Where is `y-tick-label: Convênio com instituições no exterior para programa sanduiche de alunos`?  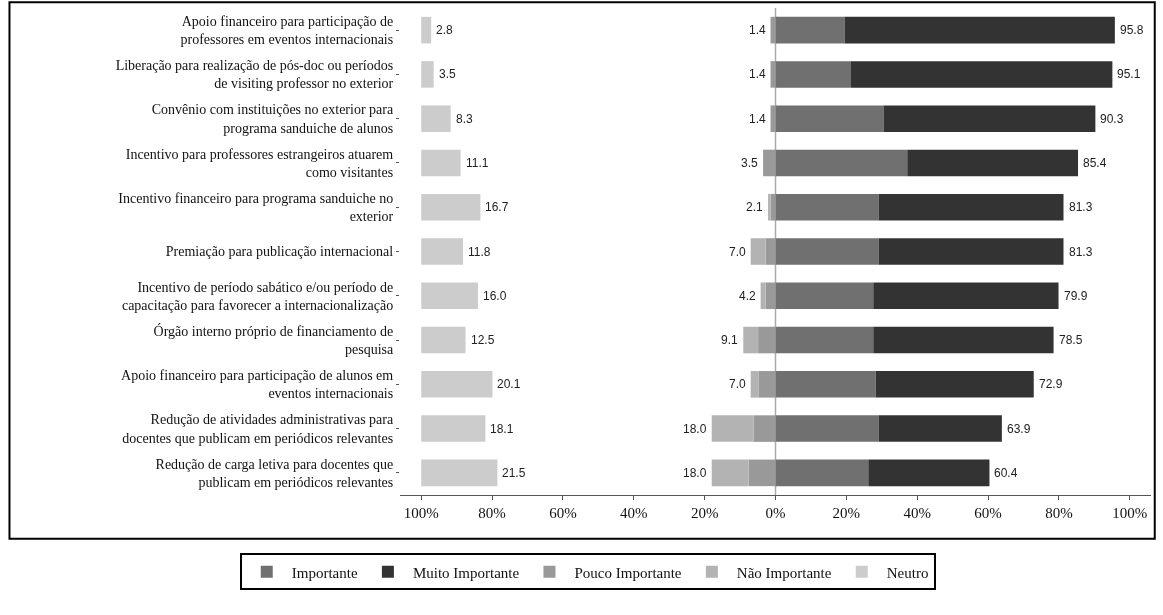
y-tick-label: Convênio com instituições no exterior para programa sanduiche de alunos is located at coordinates (272, 119).